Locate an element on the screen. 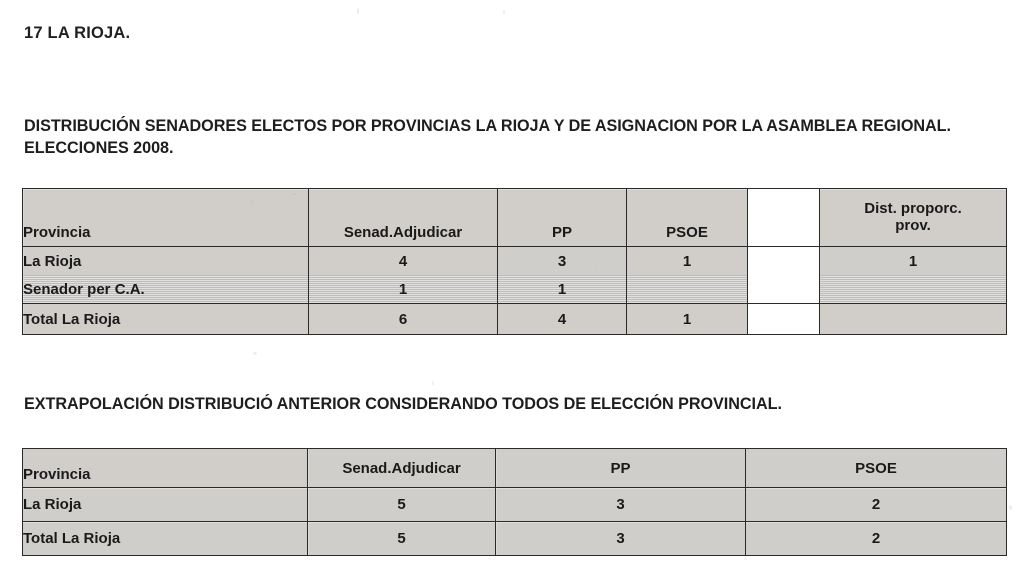 The image size is (1024, 567). cell-senad-adjudicar: 1 is located at coordinates (403, 289).